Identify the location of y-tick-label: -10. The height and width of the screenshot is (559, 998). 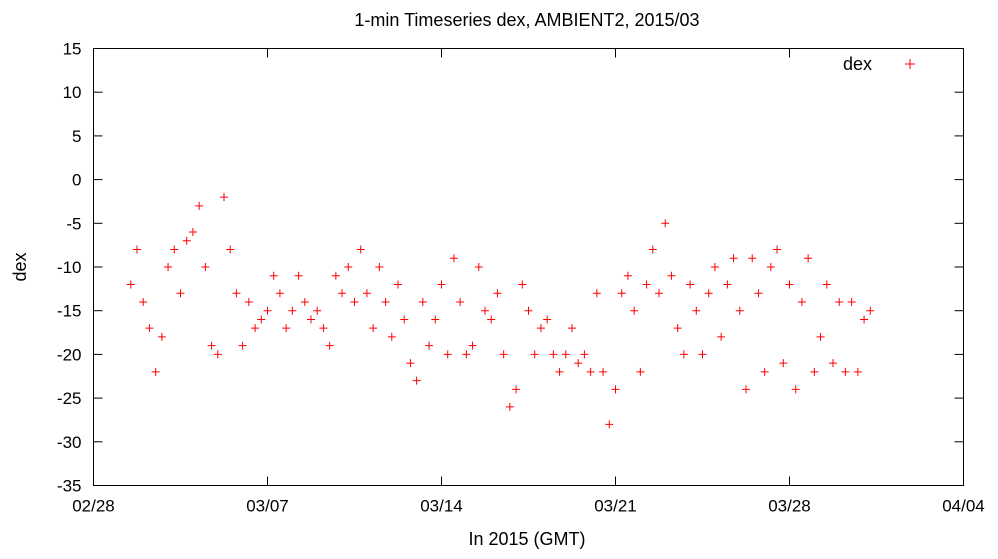
(69, 267).